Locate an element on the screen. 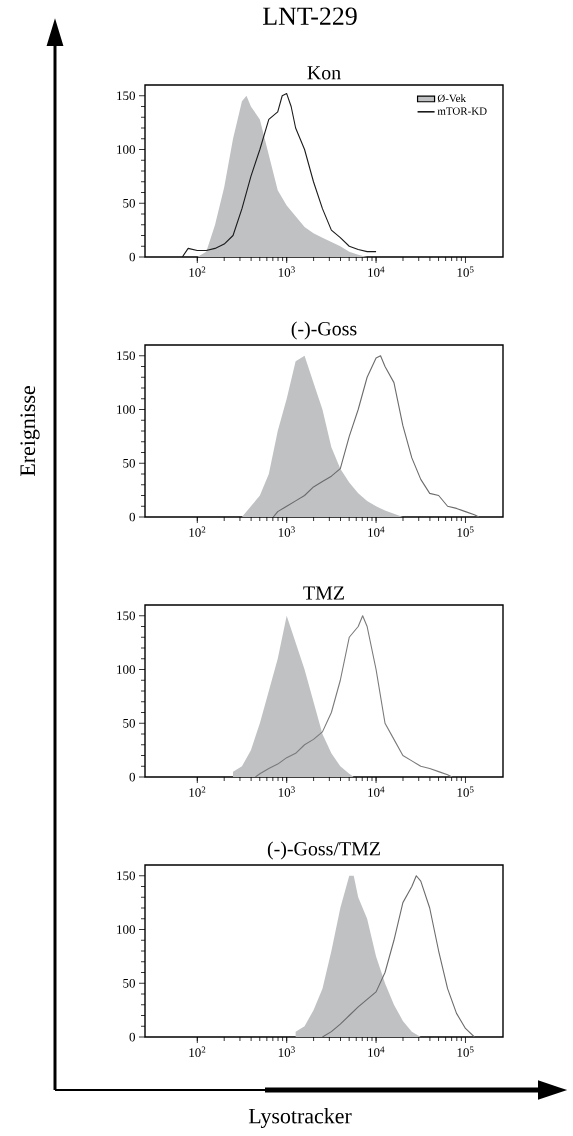  chart-subtitle: Kon is located at coordinates (324, 73).